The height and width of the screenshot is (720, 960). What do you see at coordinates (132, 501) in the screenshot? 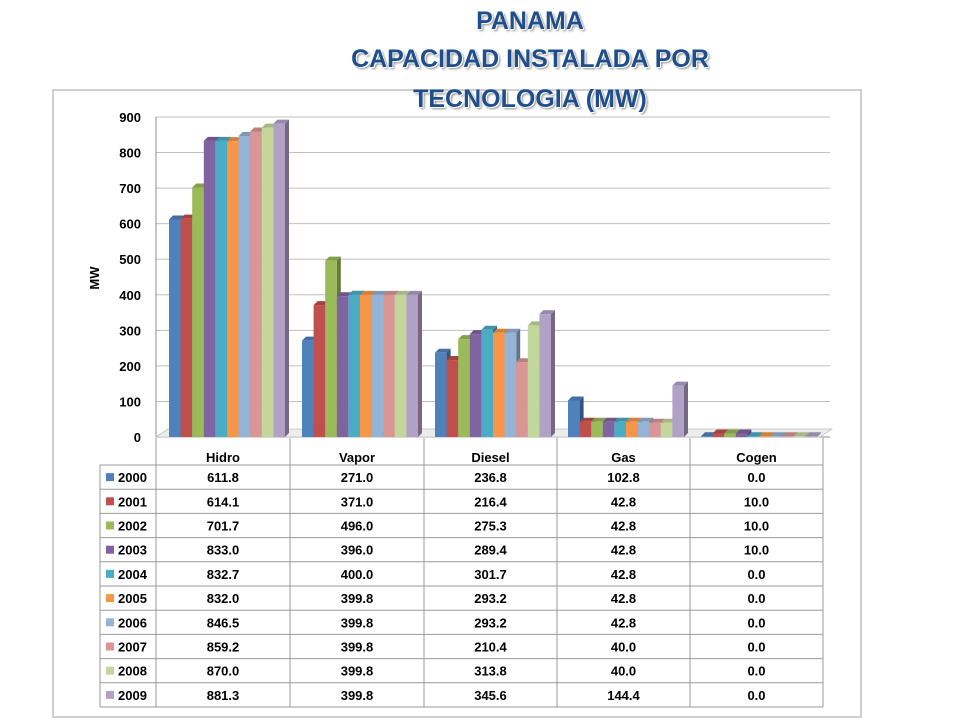
I see `legend-label: 2001` at bounding box center [132, 501].